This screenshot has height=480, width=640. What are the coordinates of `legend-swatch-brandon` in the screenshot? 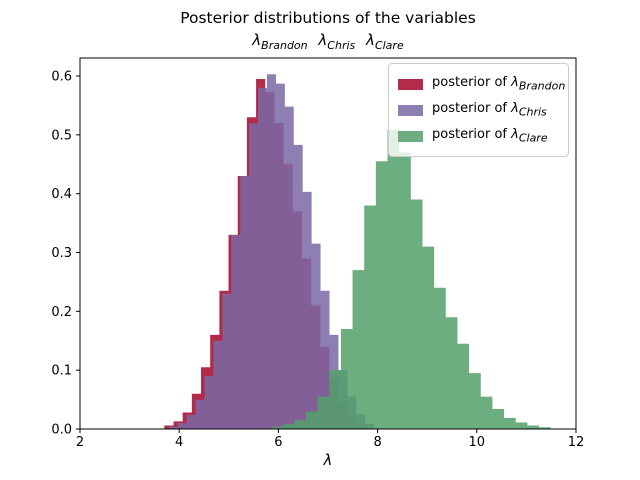 It's located at (410, 84).